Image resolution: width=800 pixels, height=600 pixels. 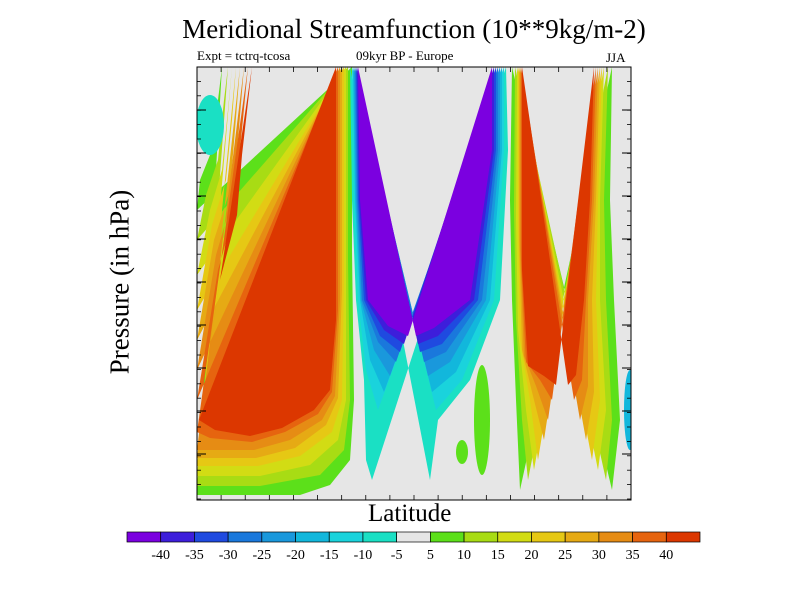 I want to click on colorbar-label: -30, so click(x=228, y=555).